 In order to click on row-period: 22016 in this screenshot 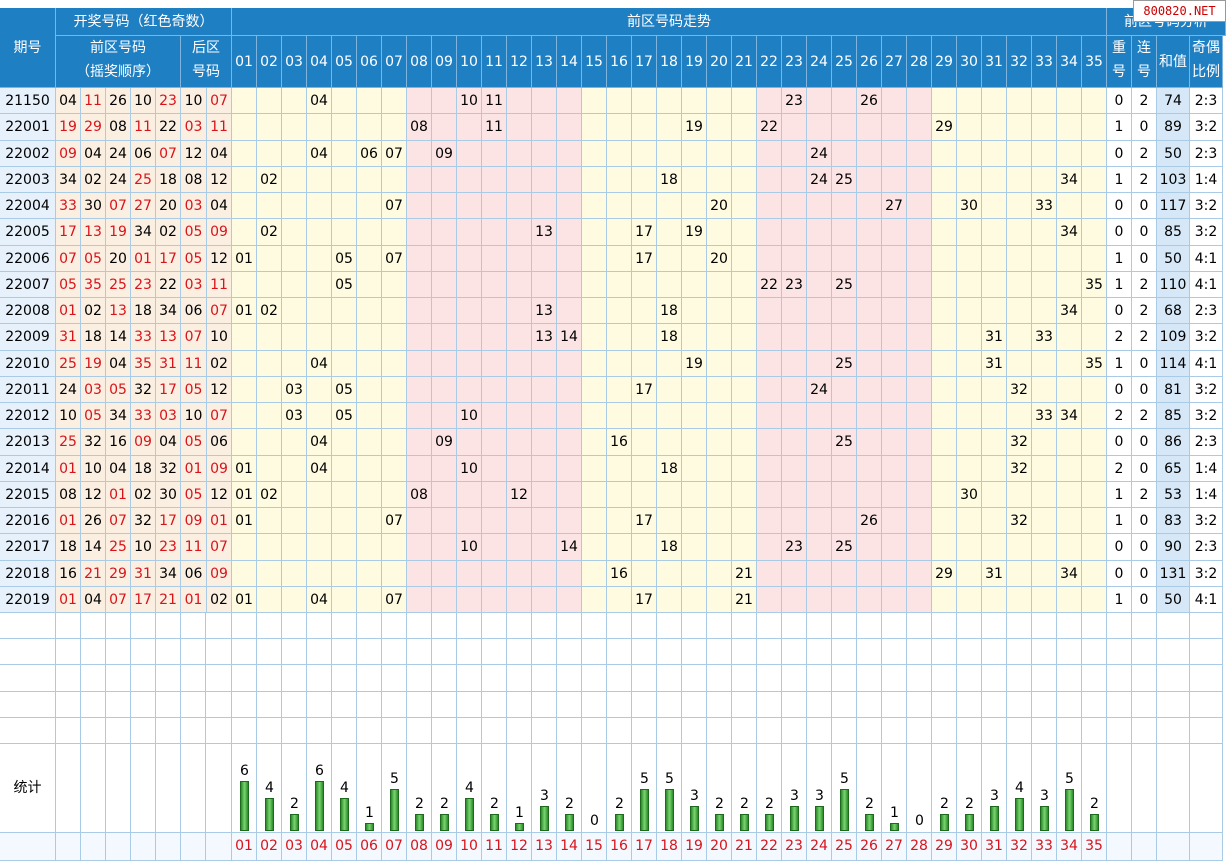, I will do `click(28, 521)`.